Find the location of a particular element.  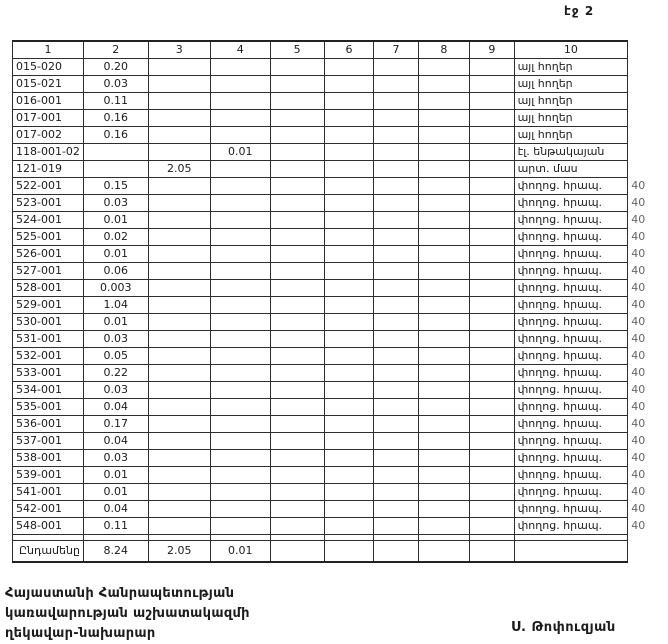

parcel-code-cell: 532-001 is located at coordinates (48, 356).